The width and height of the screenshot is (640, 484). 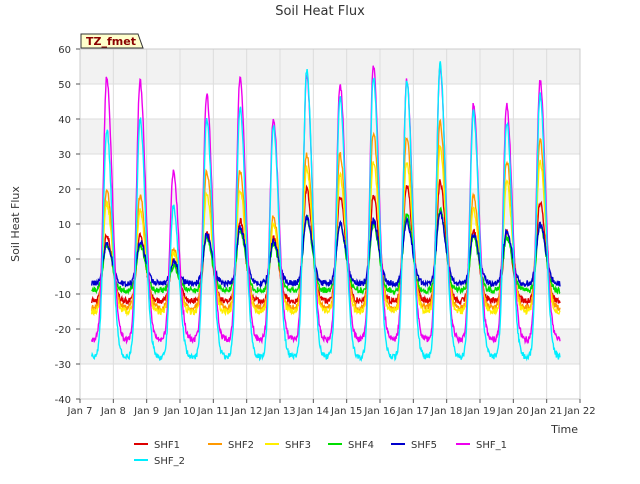 I want to click on tz-fmet-annotation: TZ_fmet, so click(x=112, y=41).